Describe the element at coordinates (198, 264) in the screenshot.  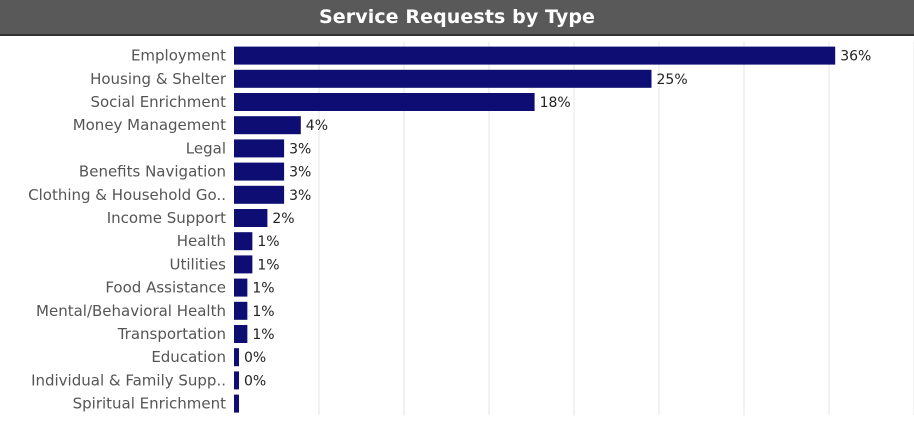
I see `category-label: Utilities` at that location.